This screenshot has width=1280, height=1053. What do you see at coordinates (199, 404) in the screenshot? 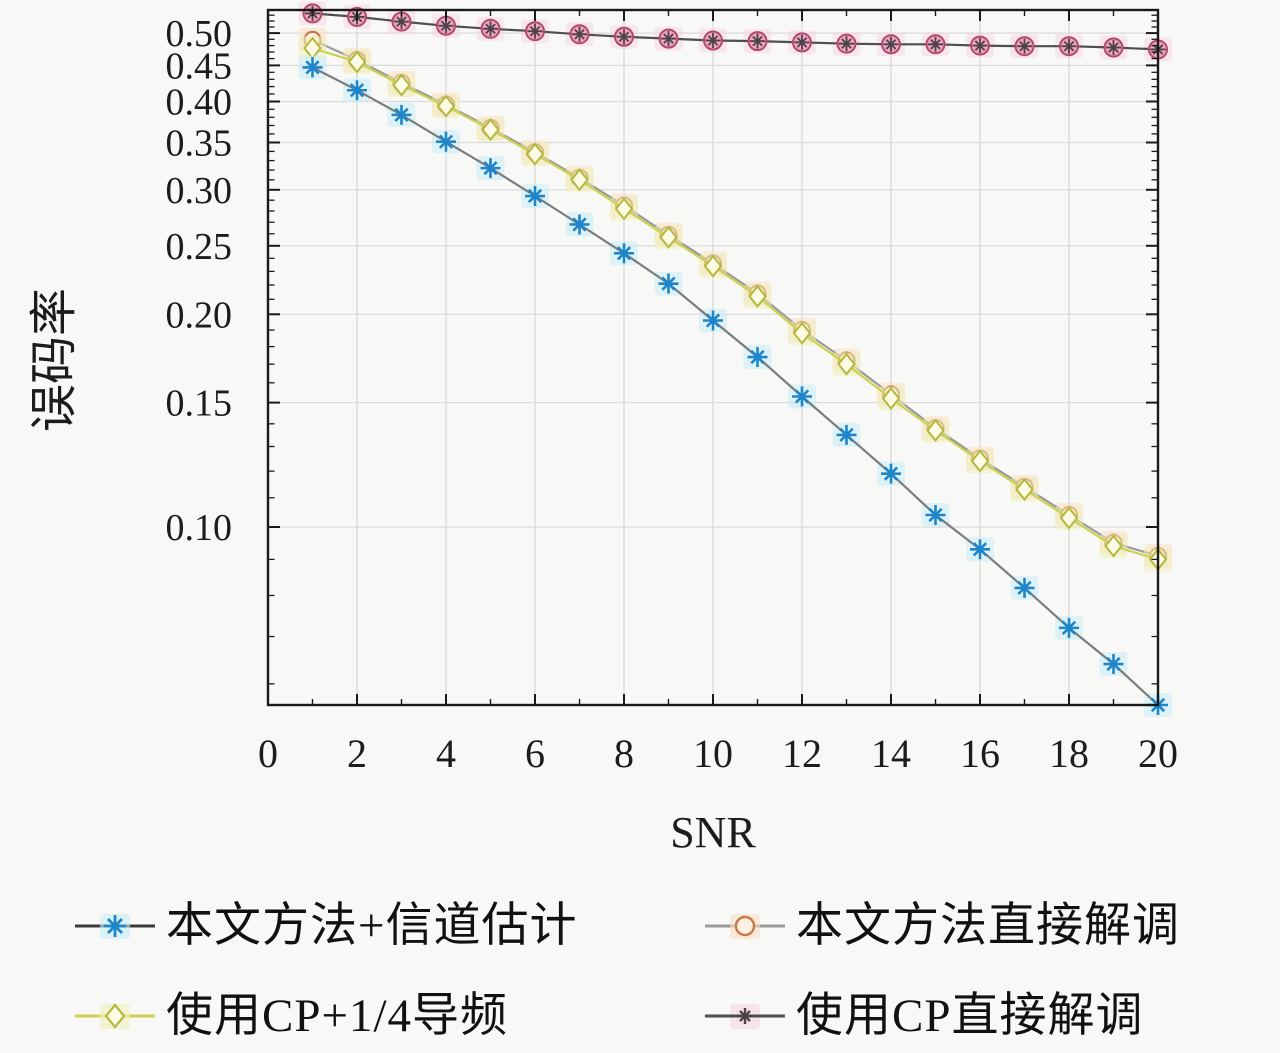
I see `svg-text: 0.15` at bounding box center [199, 404].